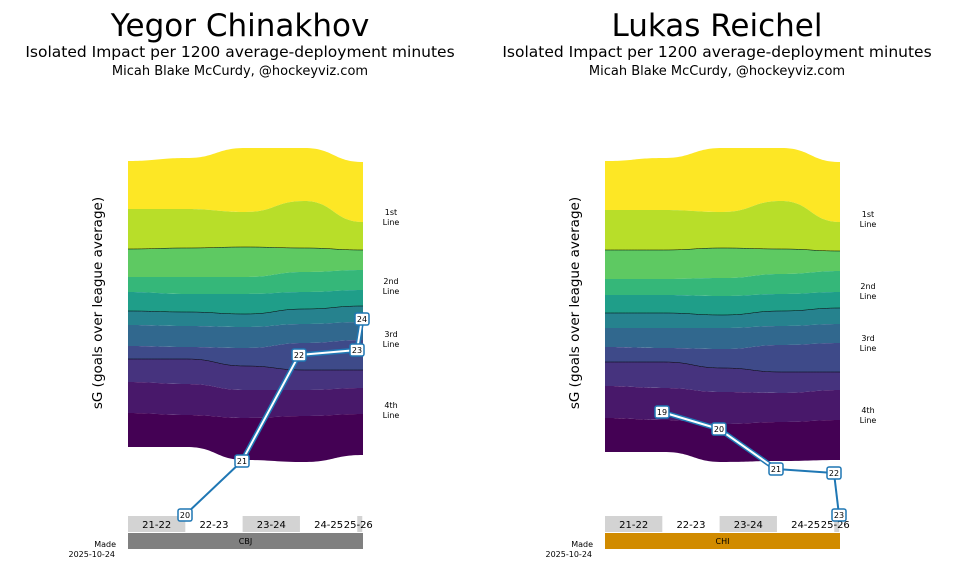  Describe the element at coordinates (867, 410) in the screenshot. I see `line-label-part: 4th` at that location.